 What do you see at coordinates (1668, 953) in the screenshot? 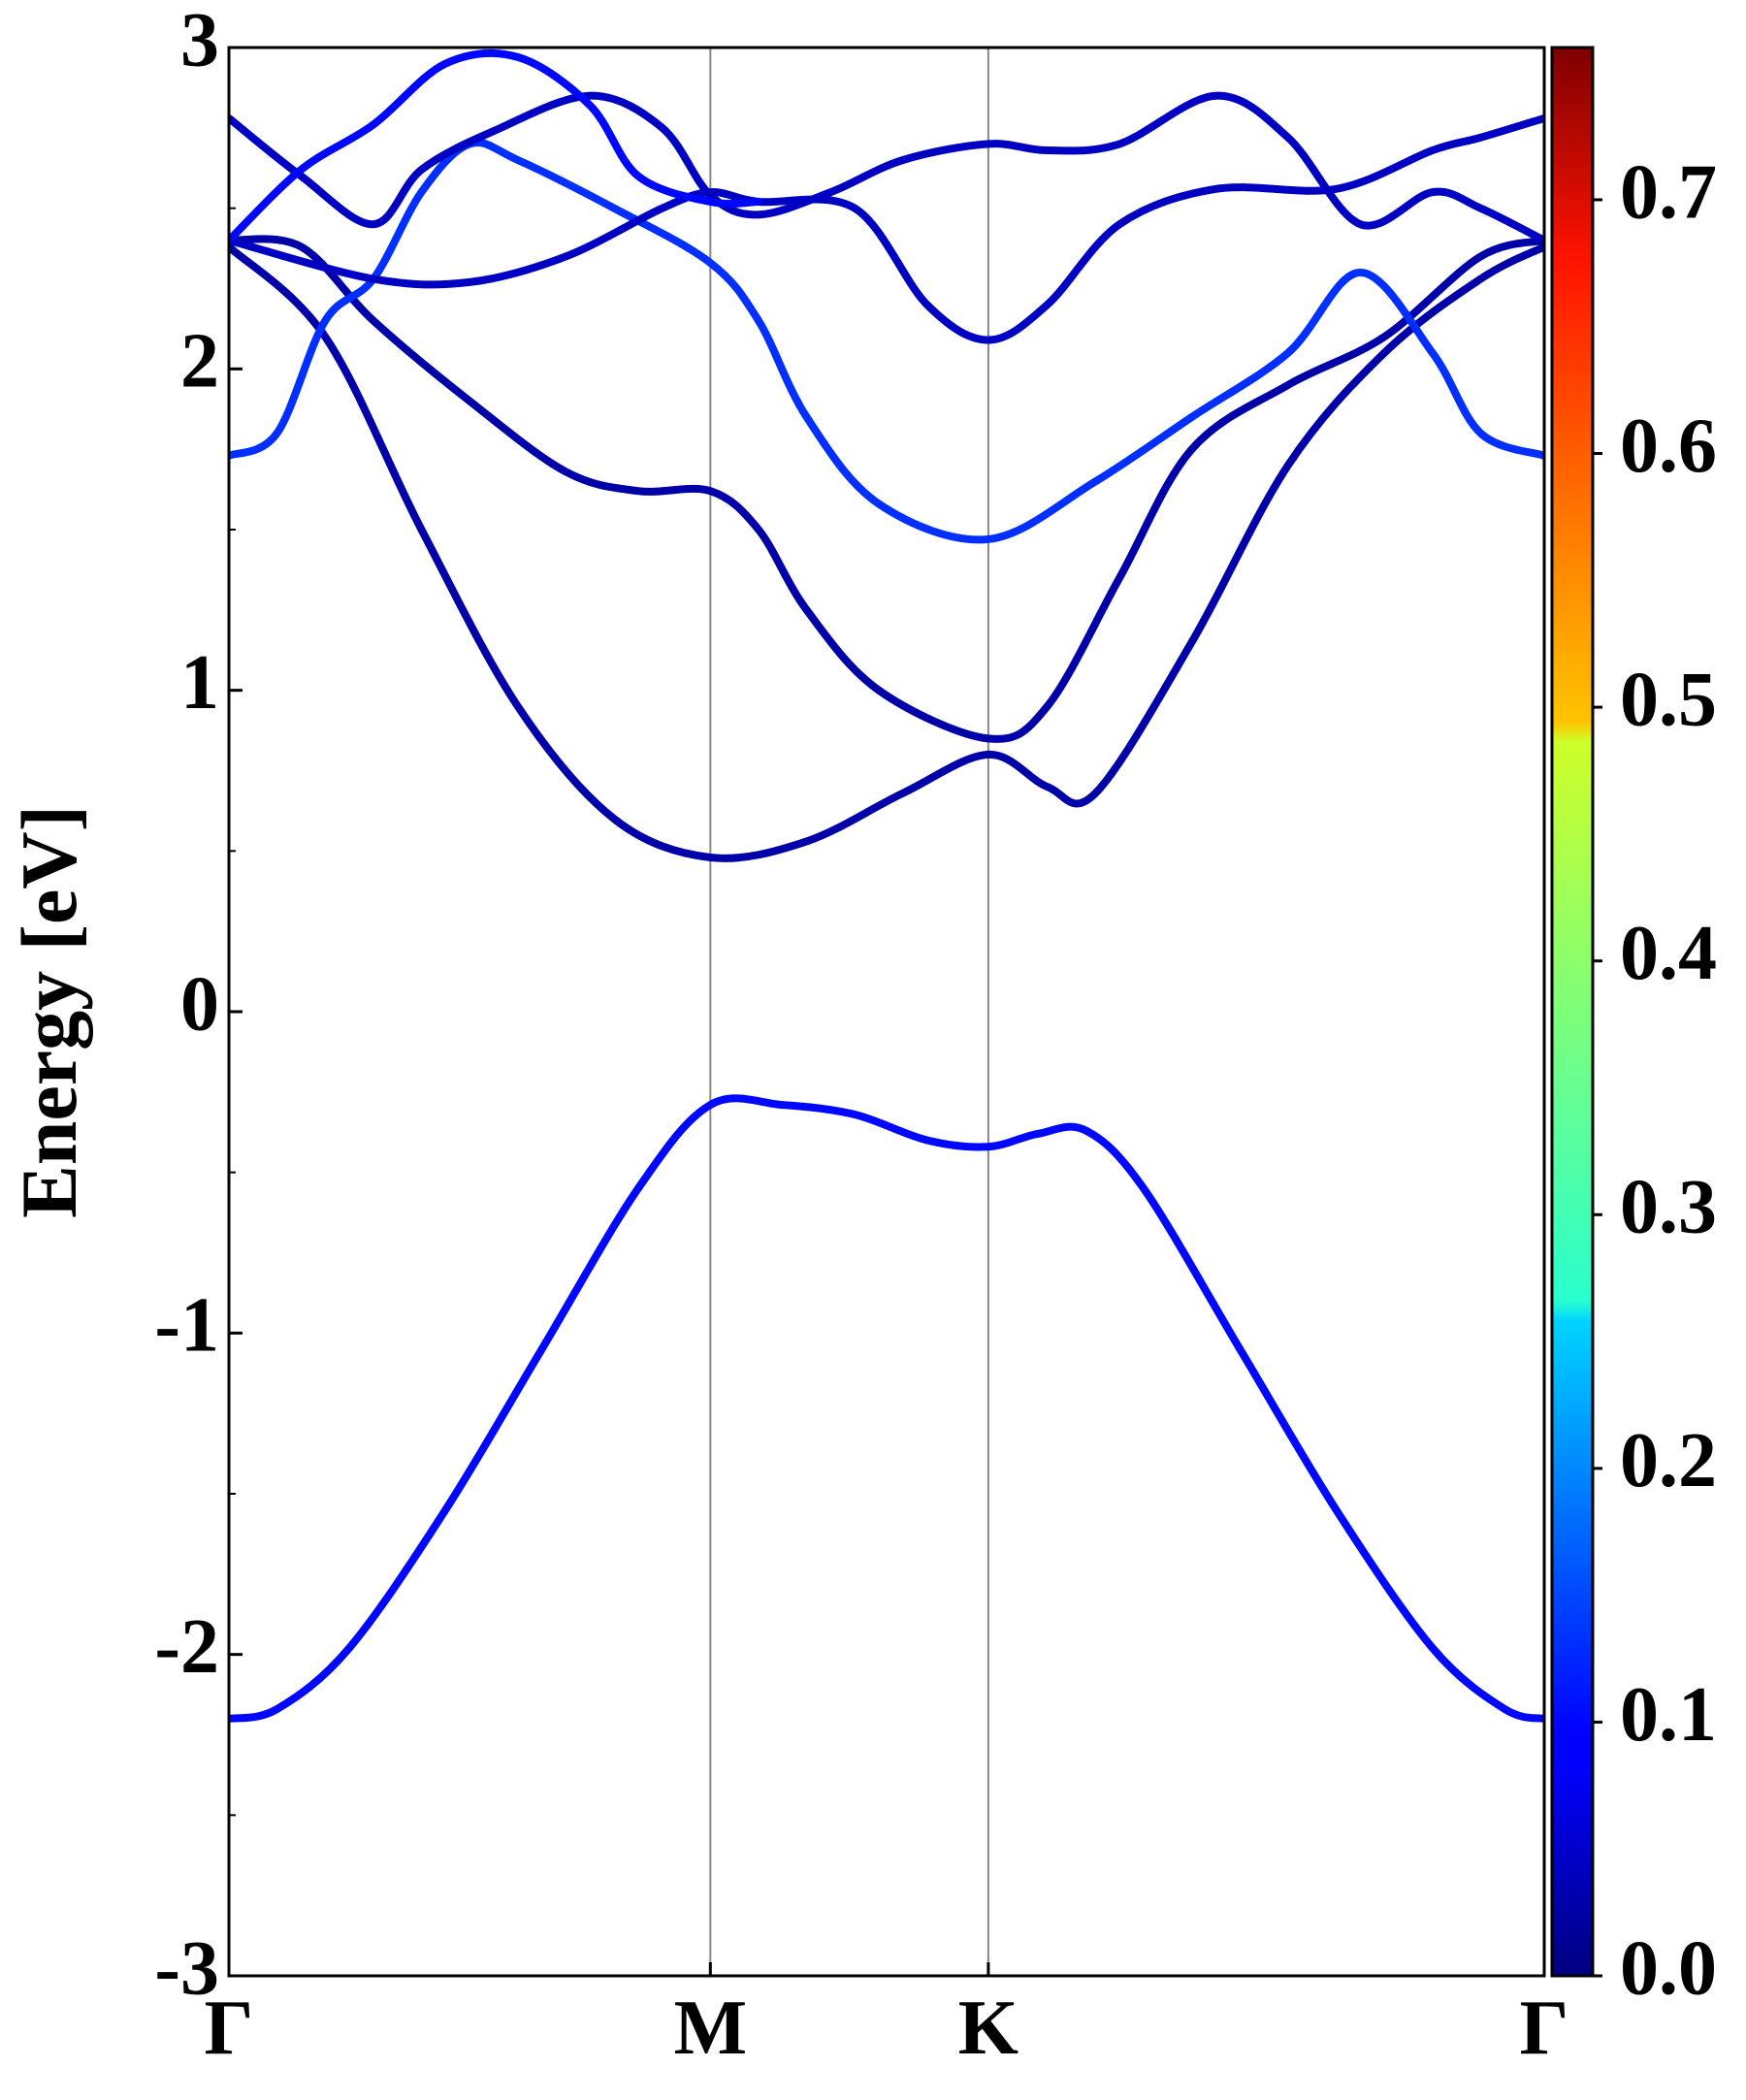
I see `colorbar-tick-label: 0.4` at bounding box center [1668, 953].